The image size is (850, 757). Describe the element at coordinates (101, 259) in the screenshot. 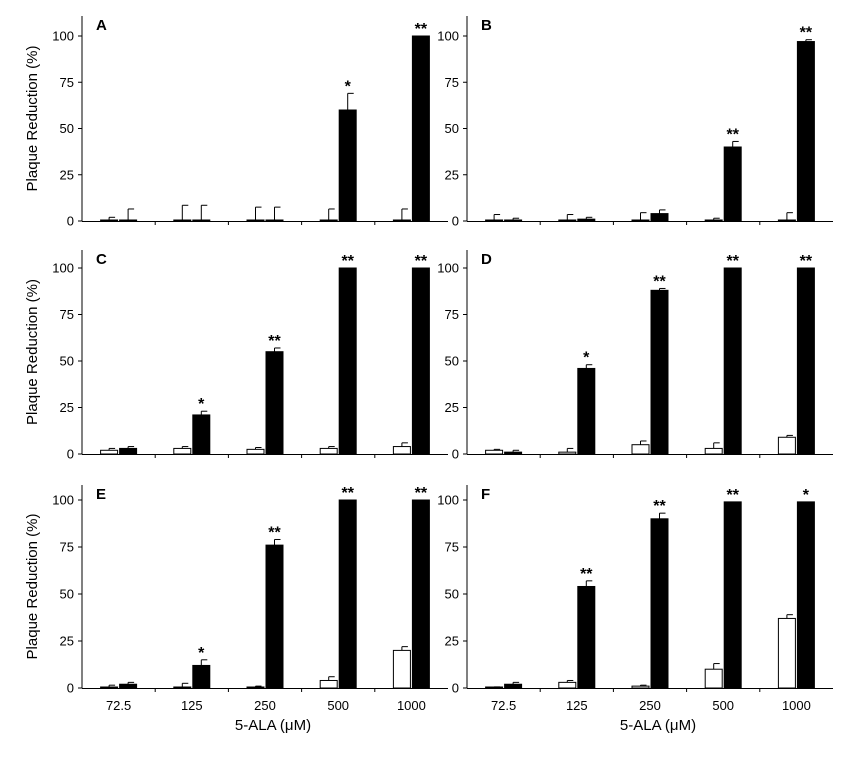

I see `panel-label: C` at that location.